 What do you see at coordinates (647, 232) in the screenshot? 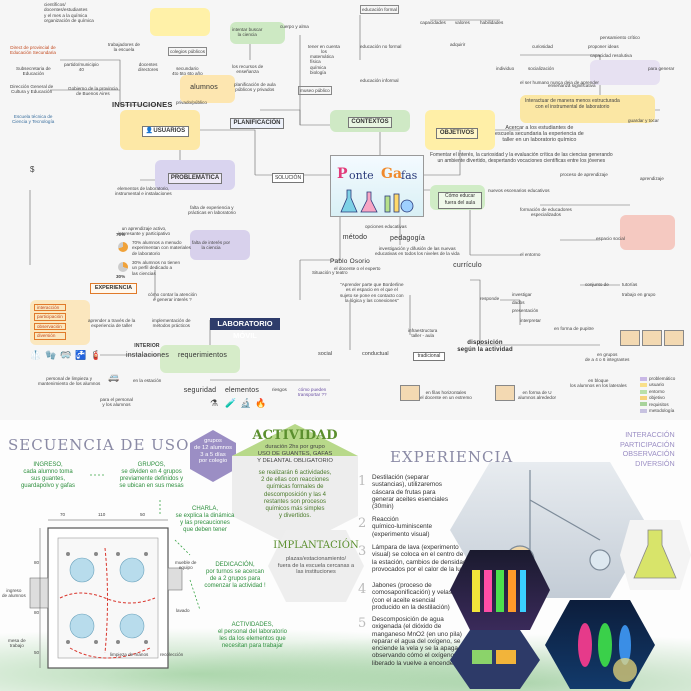
I see `highlight-red` at bounding box center [647, 232].